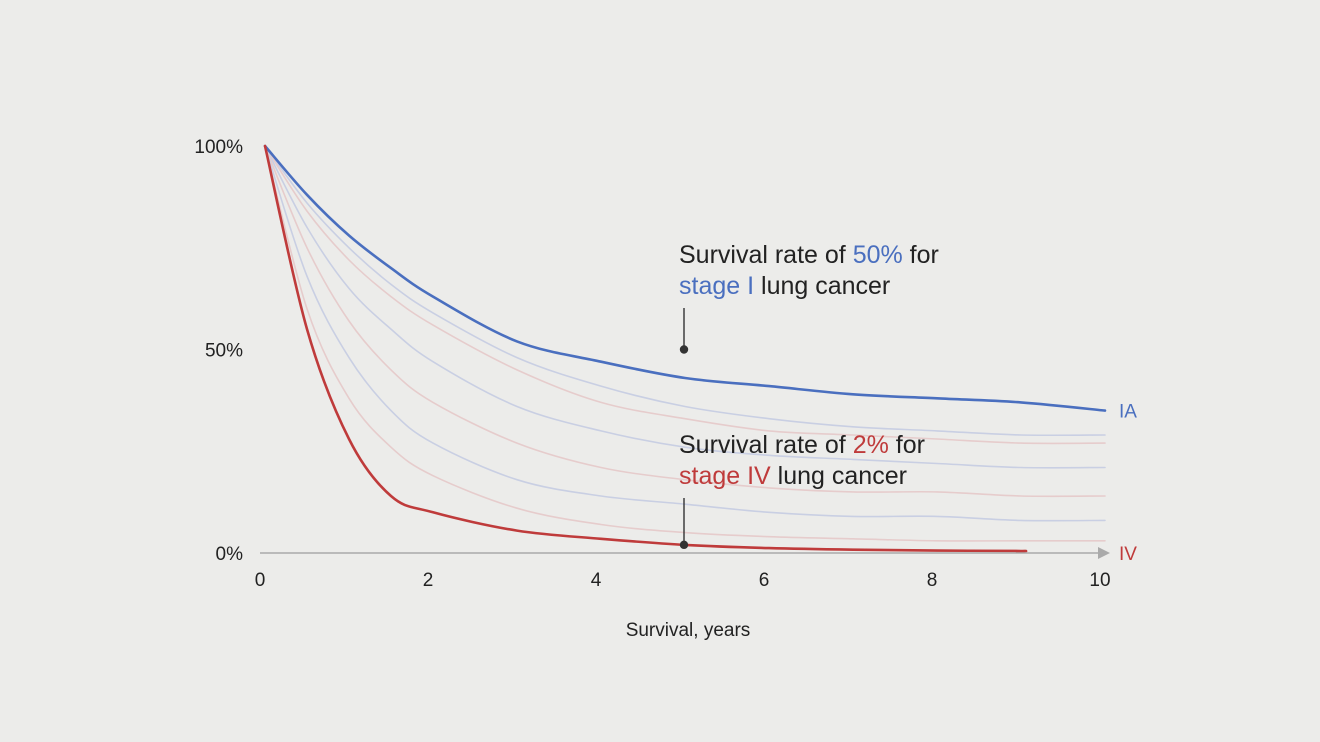  What do you see at coordinates (428, 580) in the screenshot?
I see `x-tick-label: 2` at bounding box center [428, 580].